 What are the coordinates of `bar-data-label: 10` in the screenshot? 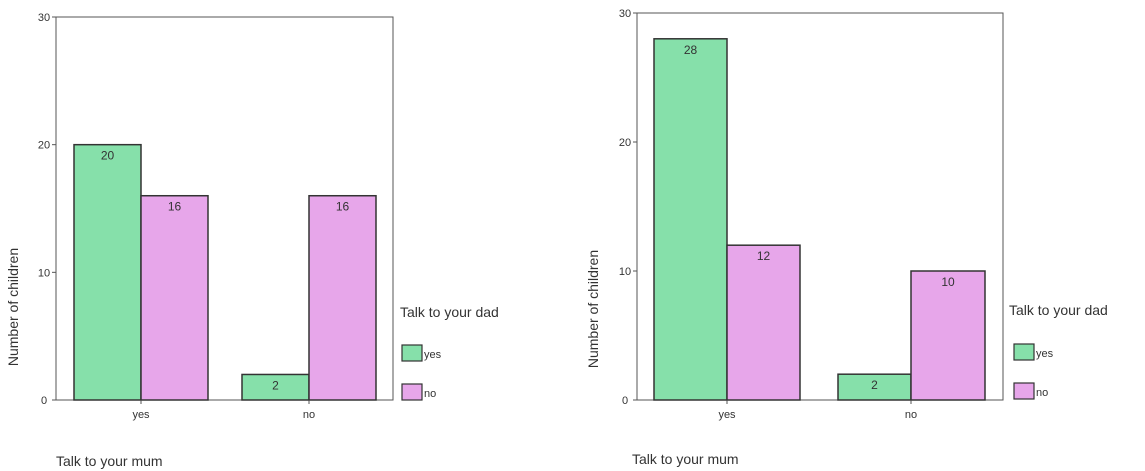 It's located at (948, 282).